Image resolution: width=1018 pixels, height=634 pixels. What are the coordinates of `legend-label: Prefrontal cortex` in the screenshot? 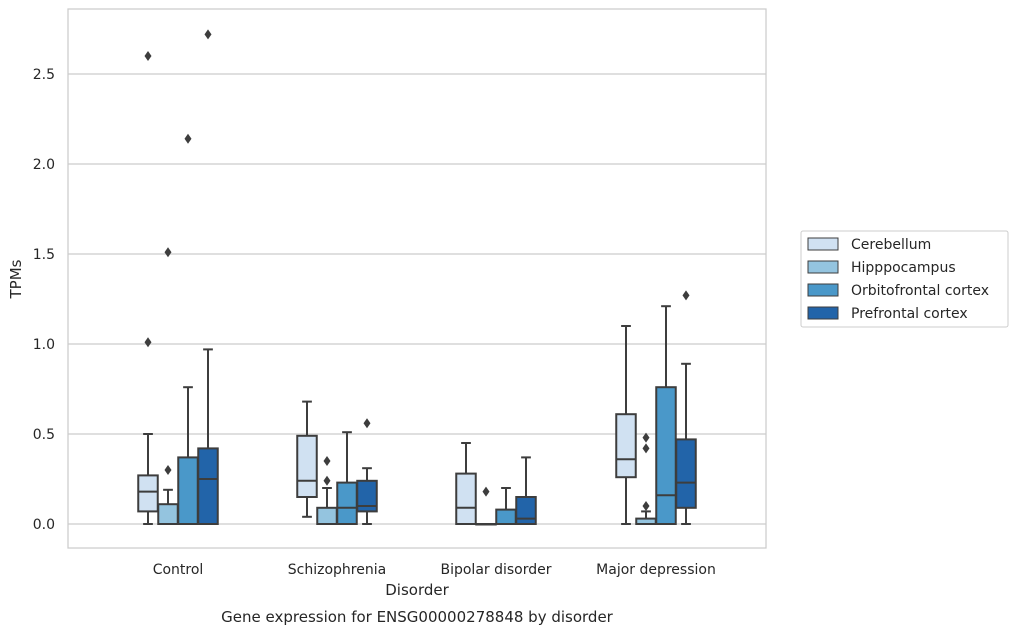 It's located at (909, 314).